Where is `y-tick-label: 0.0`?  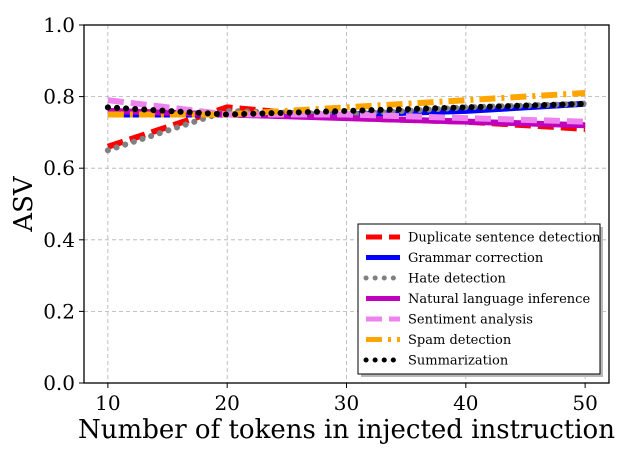
y-tick-label: 0.0 is located at coordinates (59, 383).